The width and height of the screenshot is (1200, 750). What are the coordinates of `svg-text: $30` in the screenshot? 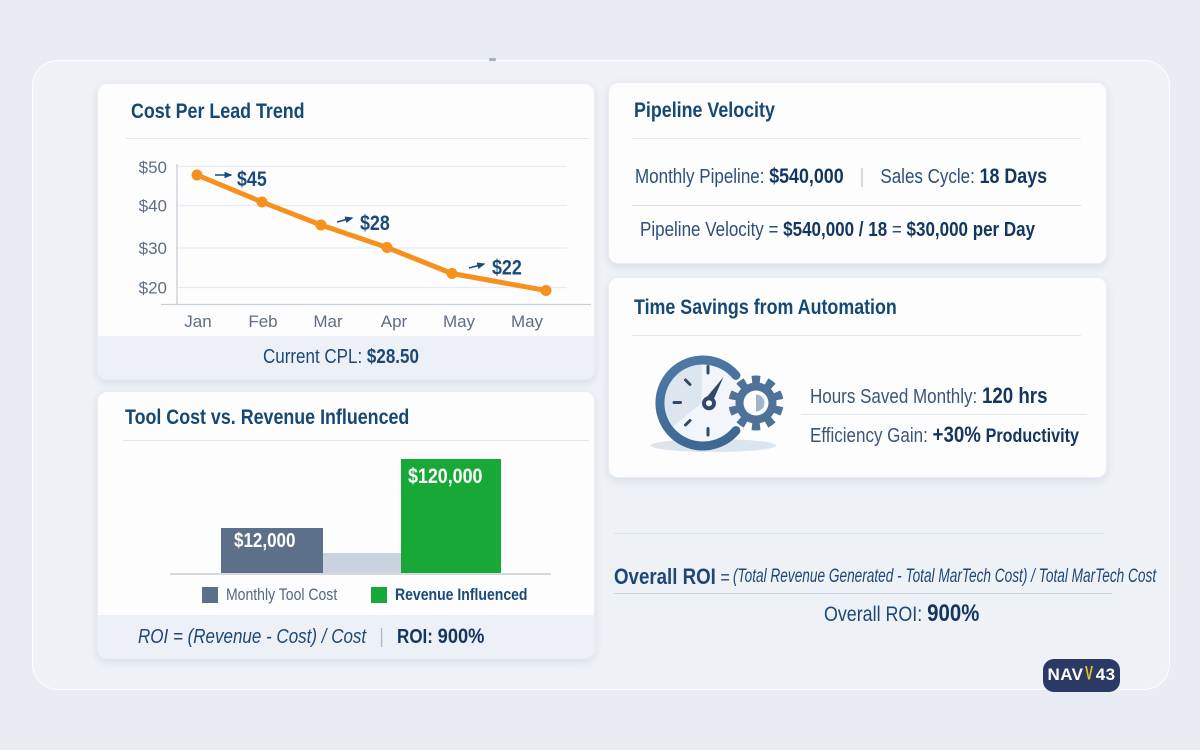 It's located at (153, 248).